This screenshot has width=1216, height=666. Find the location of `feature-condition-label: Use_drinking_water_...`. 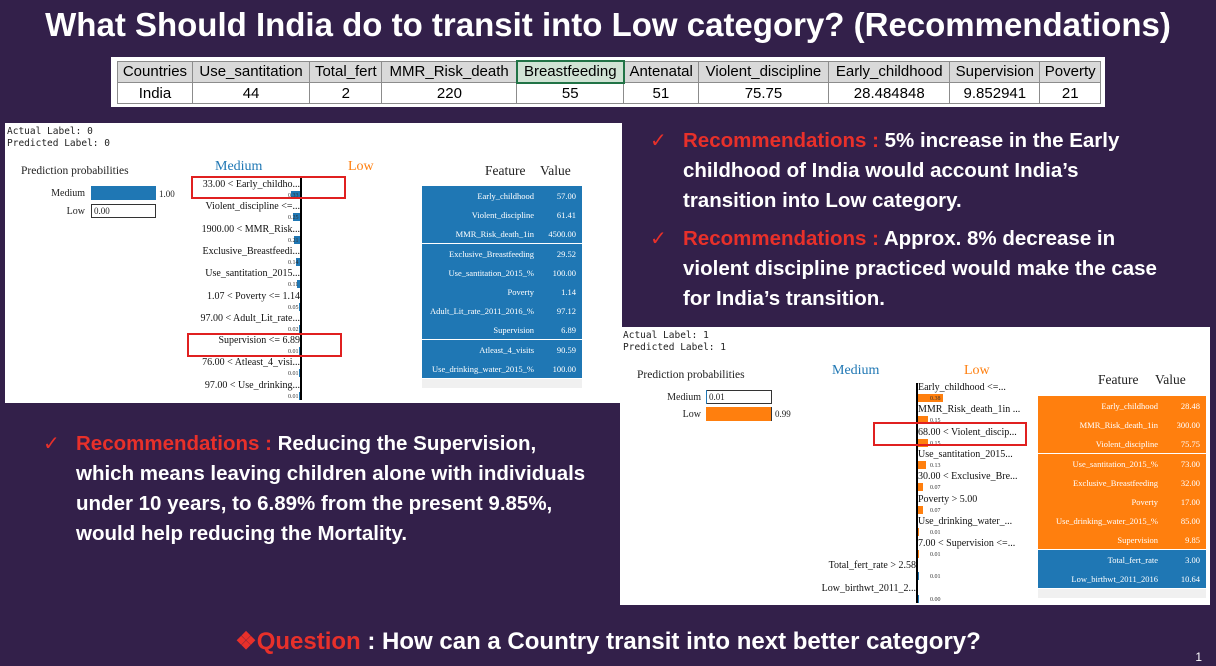

feature-condition-label: Use_drinking_water_... is located at coordinates (965, 521).